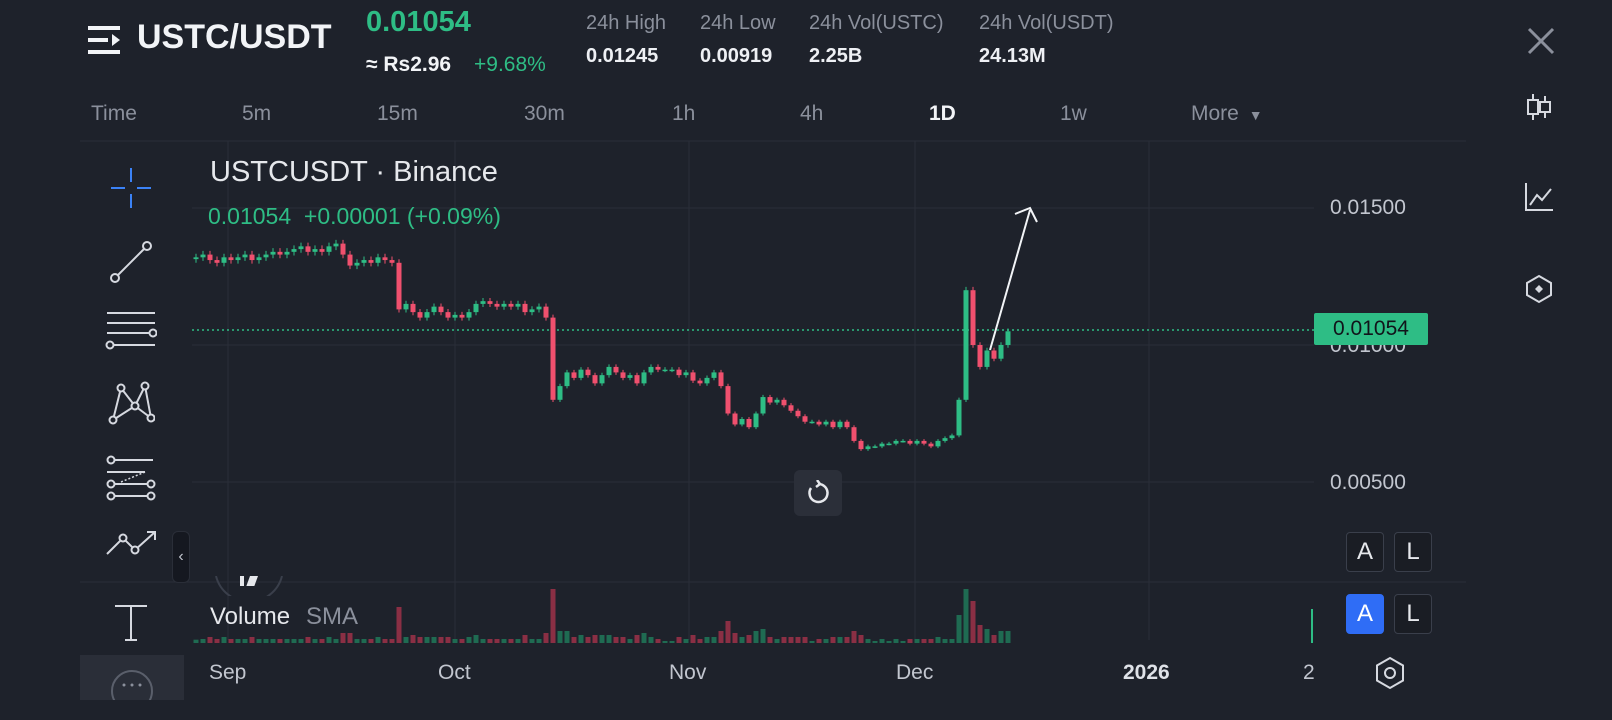 The width and height of the screenshot is (1612, 720). I want to click on candlestick-type-button, so click(1539, 107).